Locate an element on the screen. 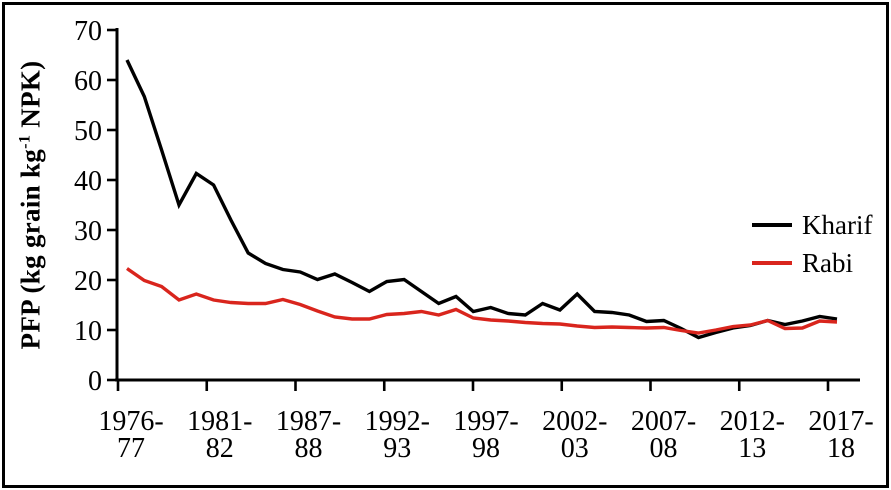 Image resolution: width=891 pixels, height=490 pixels. legend: Kharif Rabi is located at coordinates (812, 244).